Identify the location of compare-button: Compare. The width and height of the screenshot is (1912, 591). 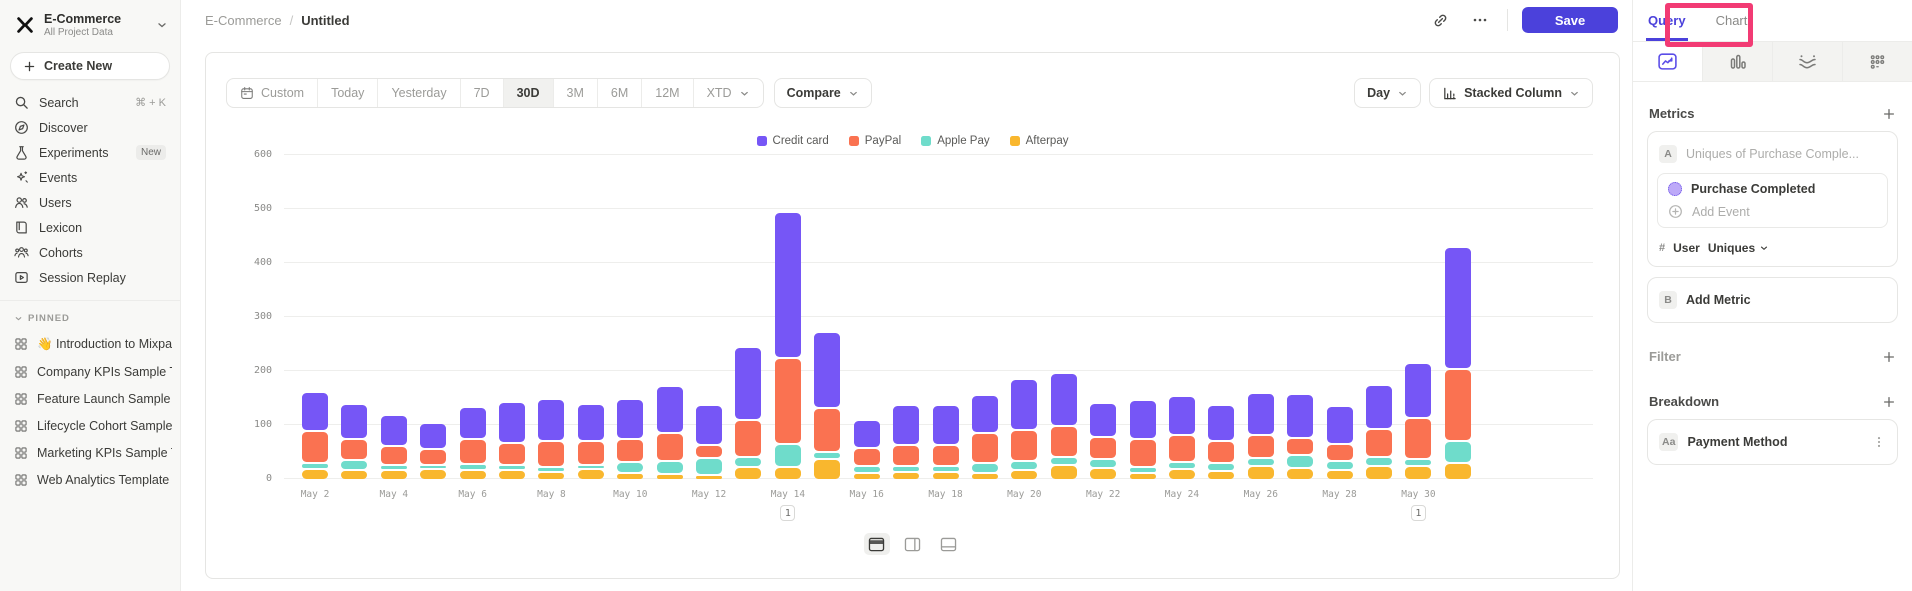
(822, 93).